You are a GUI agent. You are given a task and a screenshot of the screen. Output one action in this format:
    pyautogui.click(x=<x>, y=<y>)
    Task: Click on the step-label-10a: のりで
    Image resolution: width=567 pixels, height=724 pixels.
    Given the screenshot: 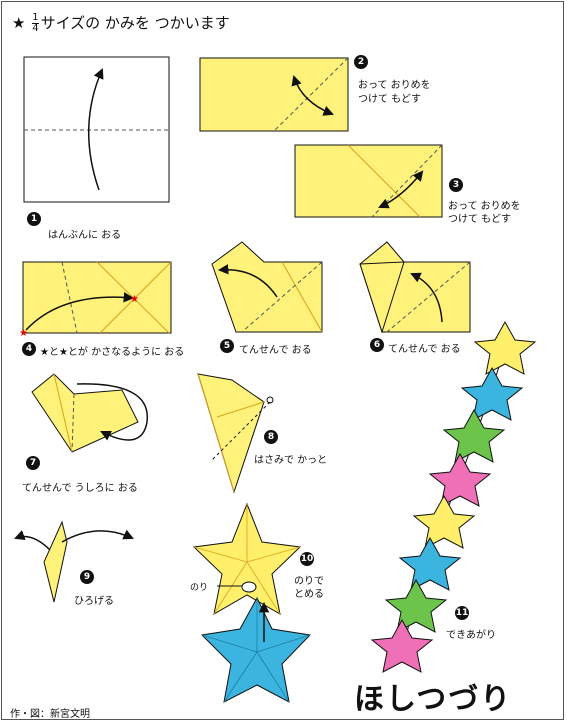 What is the action you would take?
    pyautogui.click(x=309, y=581)
    